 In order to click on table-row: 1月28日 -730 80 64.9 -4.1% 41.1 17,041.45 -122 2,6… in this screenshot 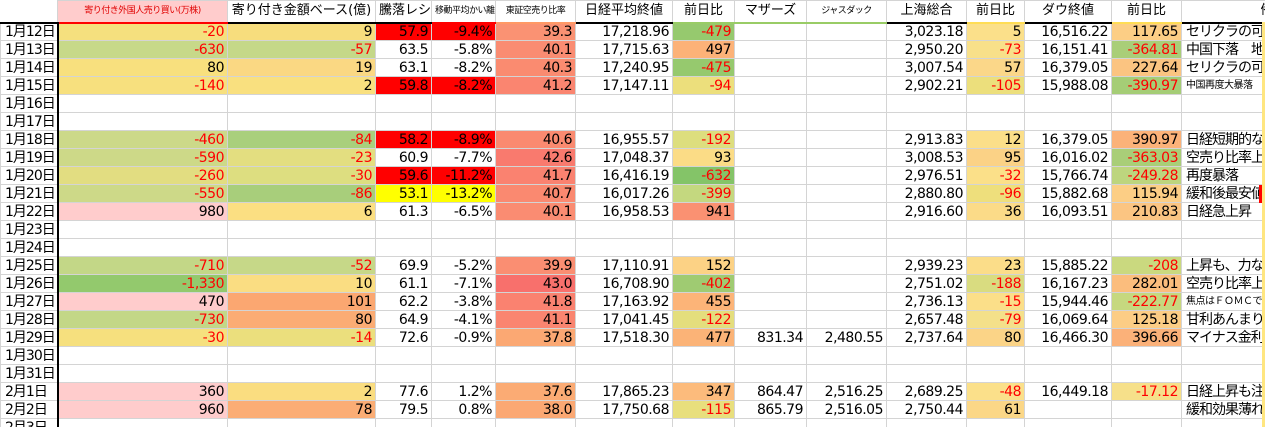, I will do `click(632, 319)`.